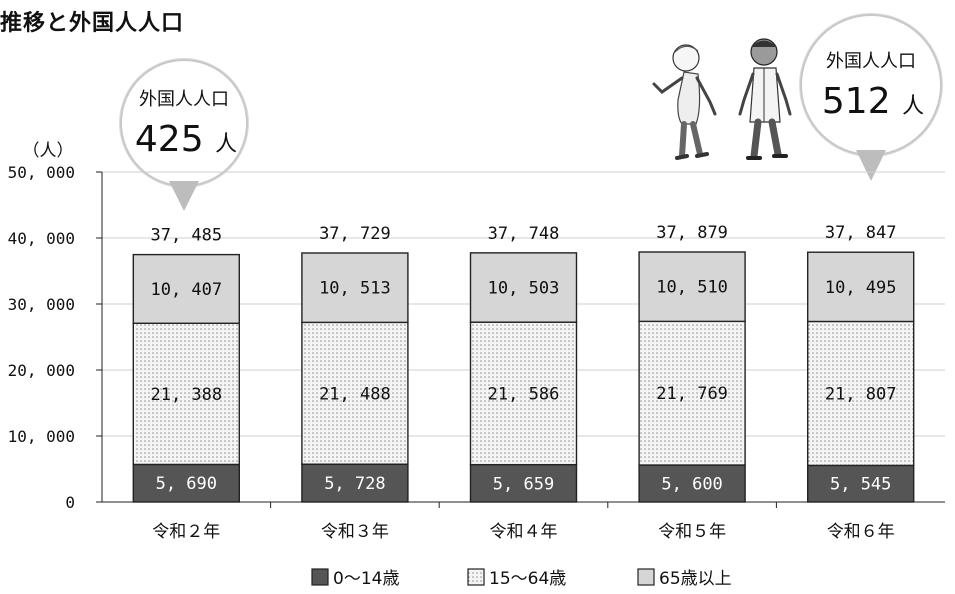  Describe the element at coordinates (684, 102) in the screenshot. I see `woman-illustration` at that location.